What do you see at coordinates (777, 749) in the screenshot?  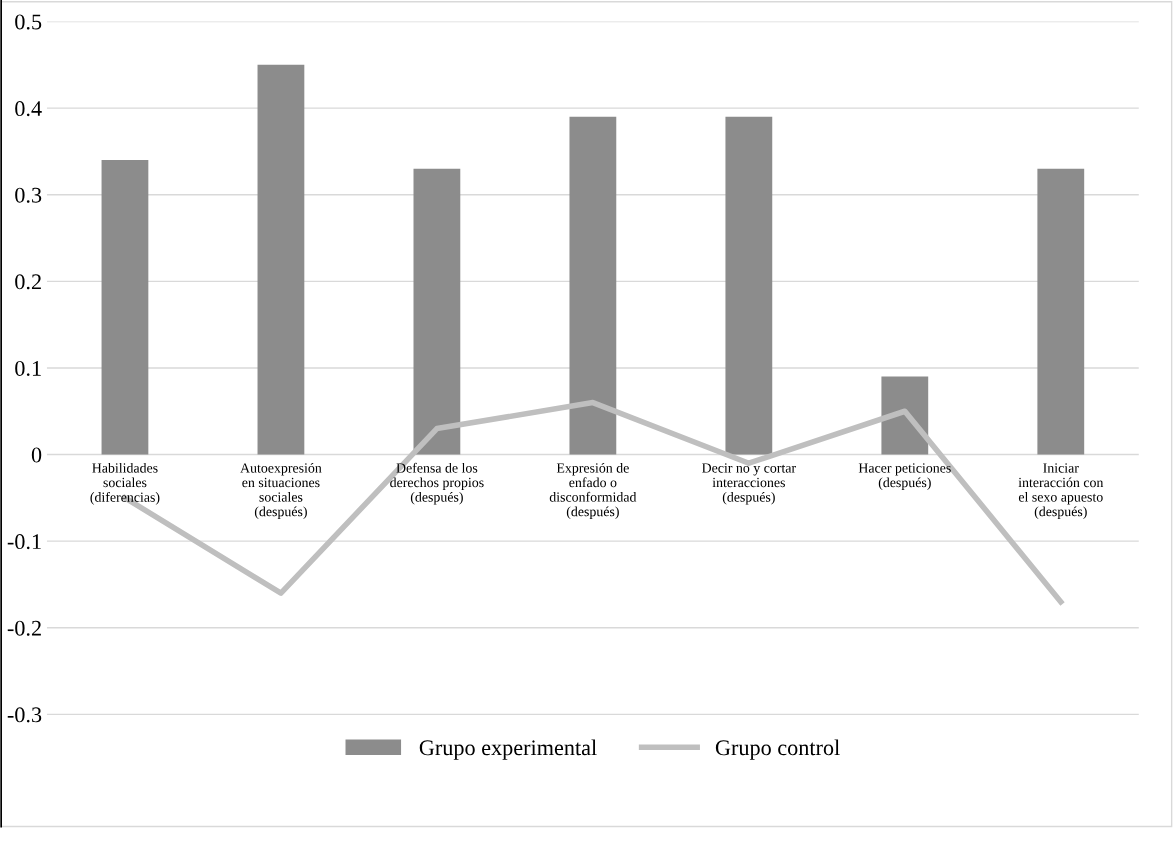 I see `legend-label: Grupo control` at bounding box center [777, 749].